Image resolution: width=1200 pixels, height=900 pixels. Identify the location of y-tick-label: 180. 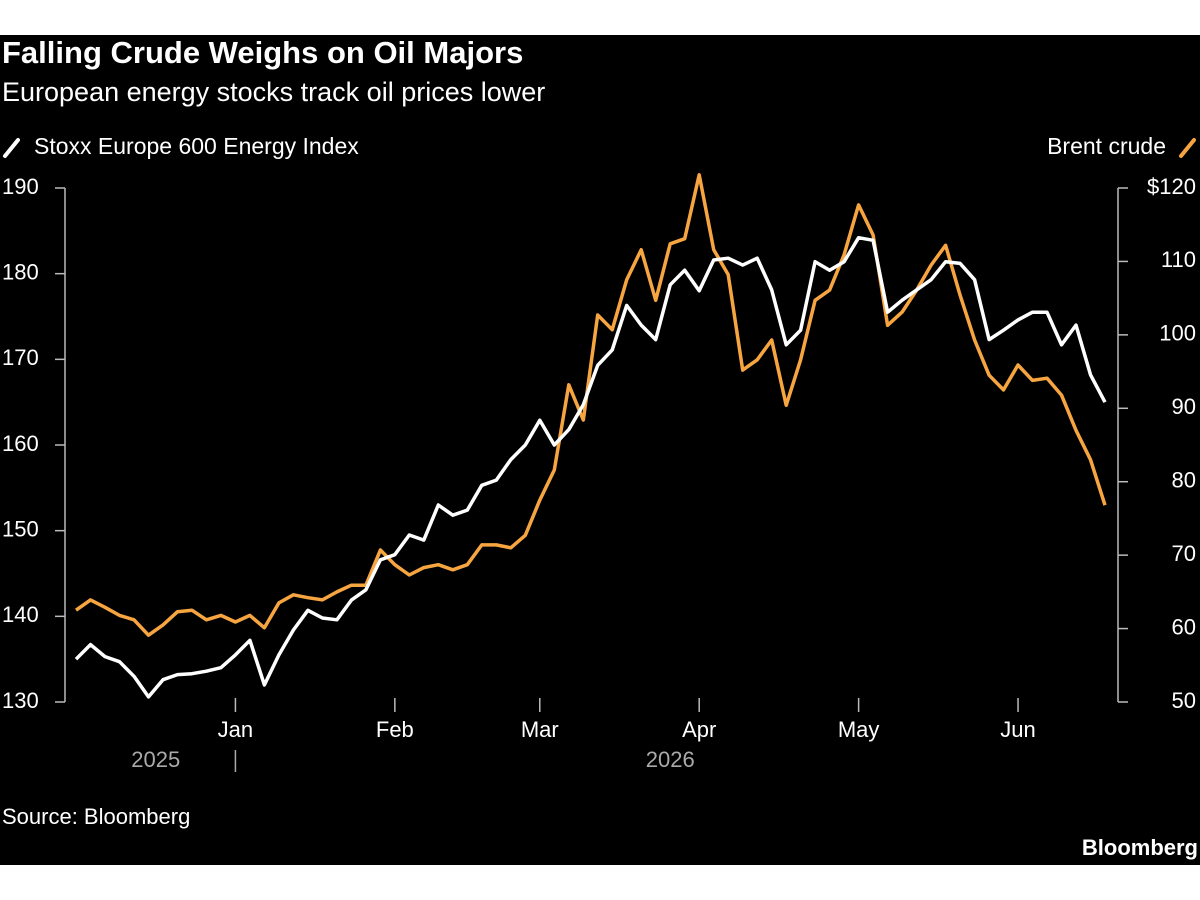
(20, 271).